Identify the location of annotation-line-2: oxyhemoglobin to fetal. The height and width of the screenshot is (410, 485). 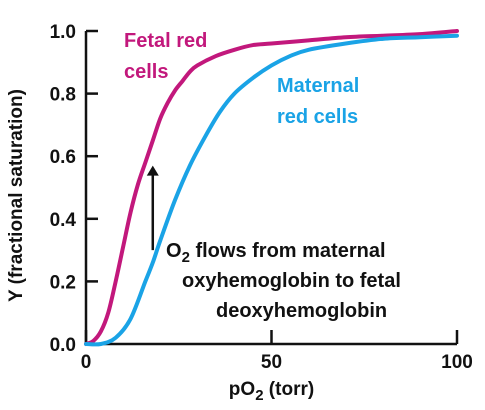
(291, 281).